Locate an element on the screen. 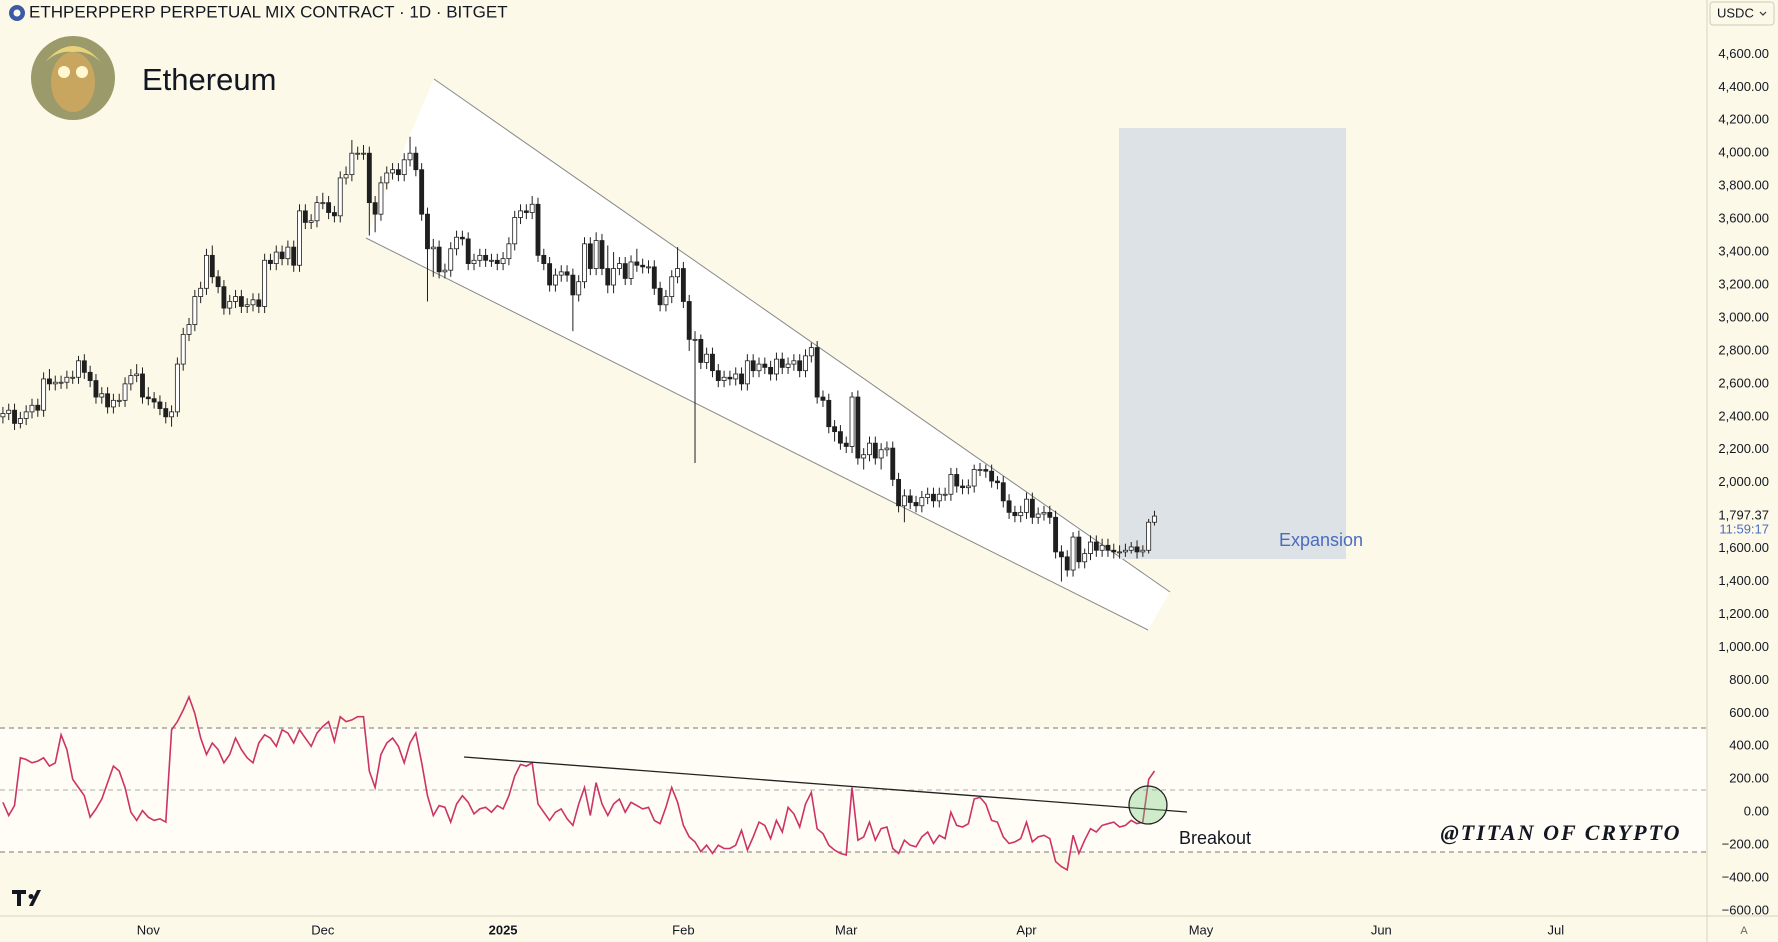  x-tick-label: Dec is located at coordinates (323, 929).